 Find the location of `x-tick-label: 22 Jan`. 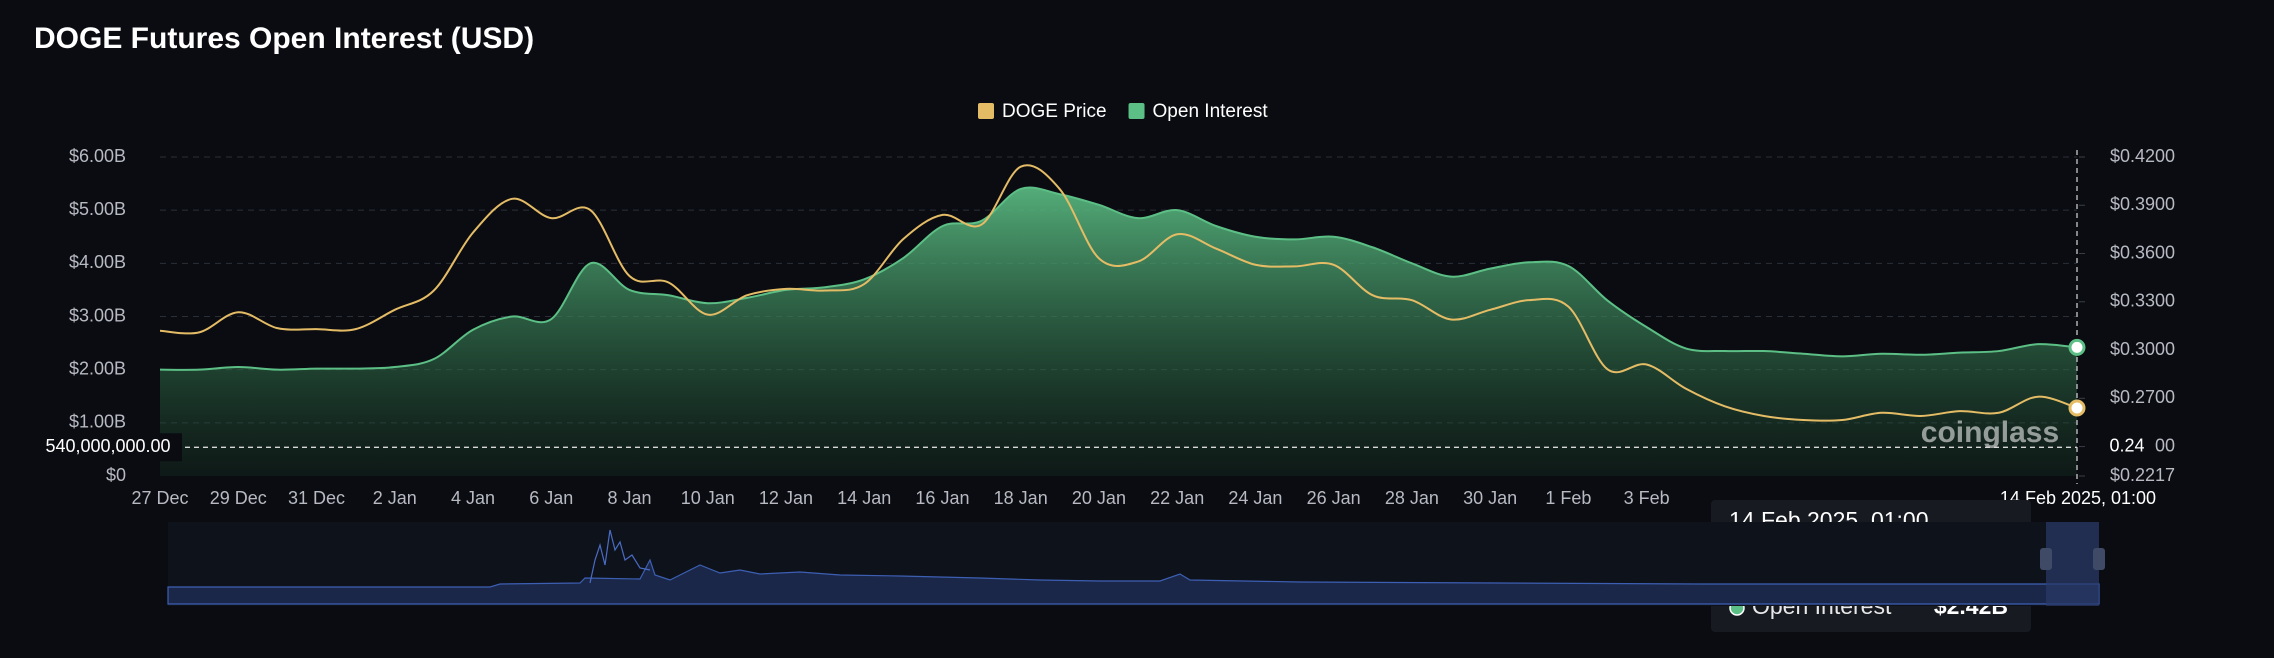

x-tick-label: 22 Jan is located at coordinates (1177, 498).